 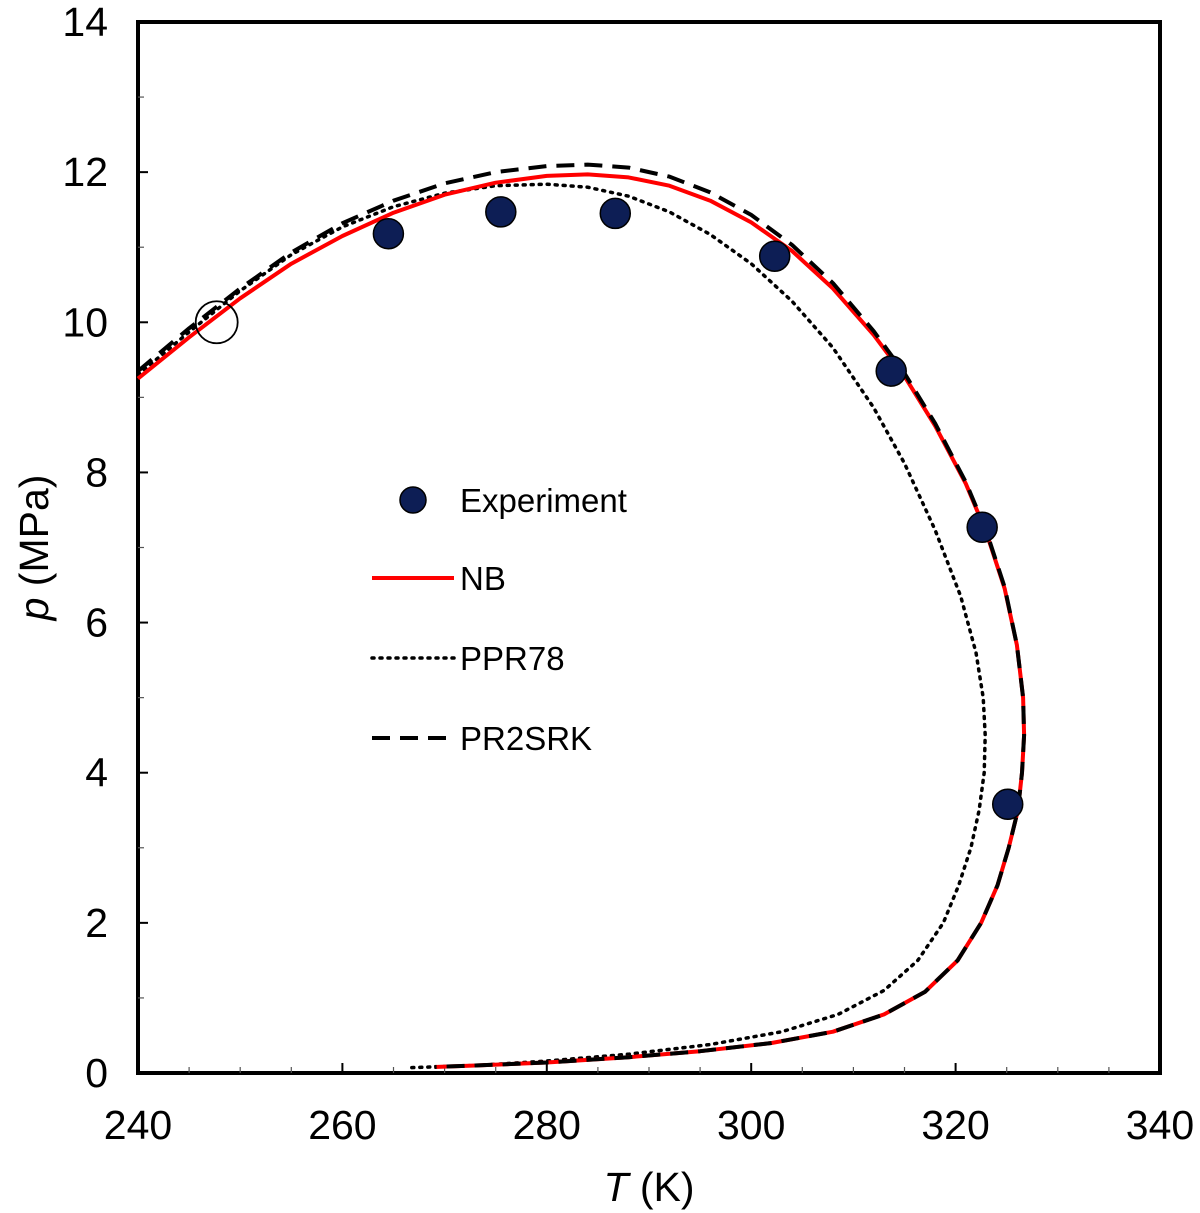 What do you see at coordinates (955, 1125) in the screenshot?
I see `x-tick-label: 320` at bounding box center [955, 1125].